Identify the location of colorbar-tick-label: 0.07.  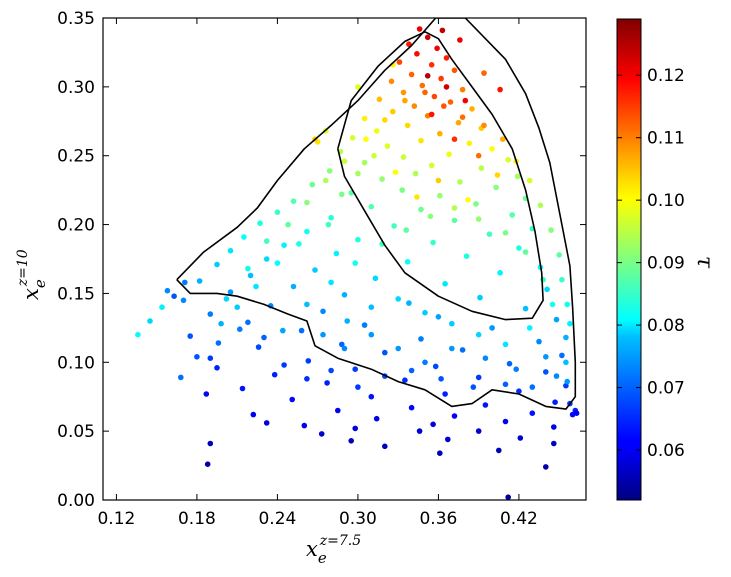
(666, 389).